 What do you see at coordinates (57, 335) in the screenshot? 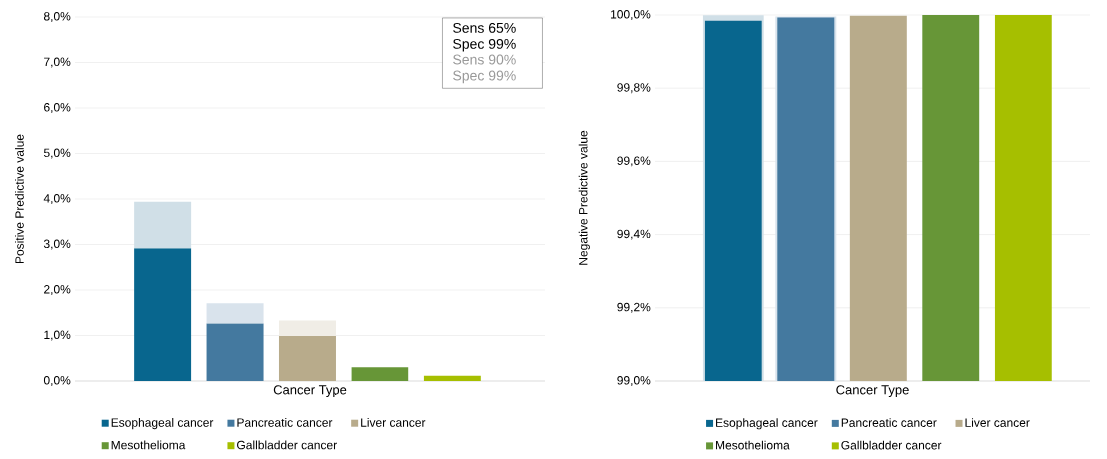
I see `y-tick-label: 1,0%` at bounding box center [57, 335].